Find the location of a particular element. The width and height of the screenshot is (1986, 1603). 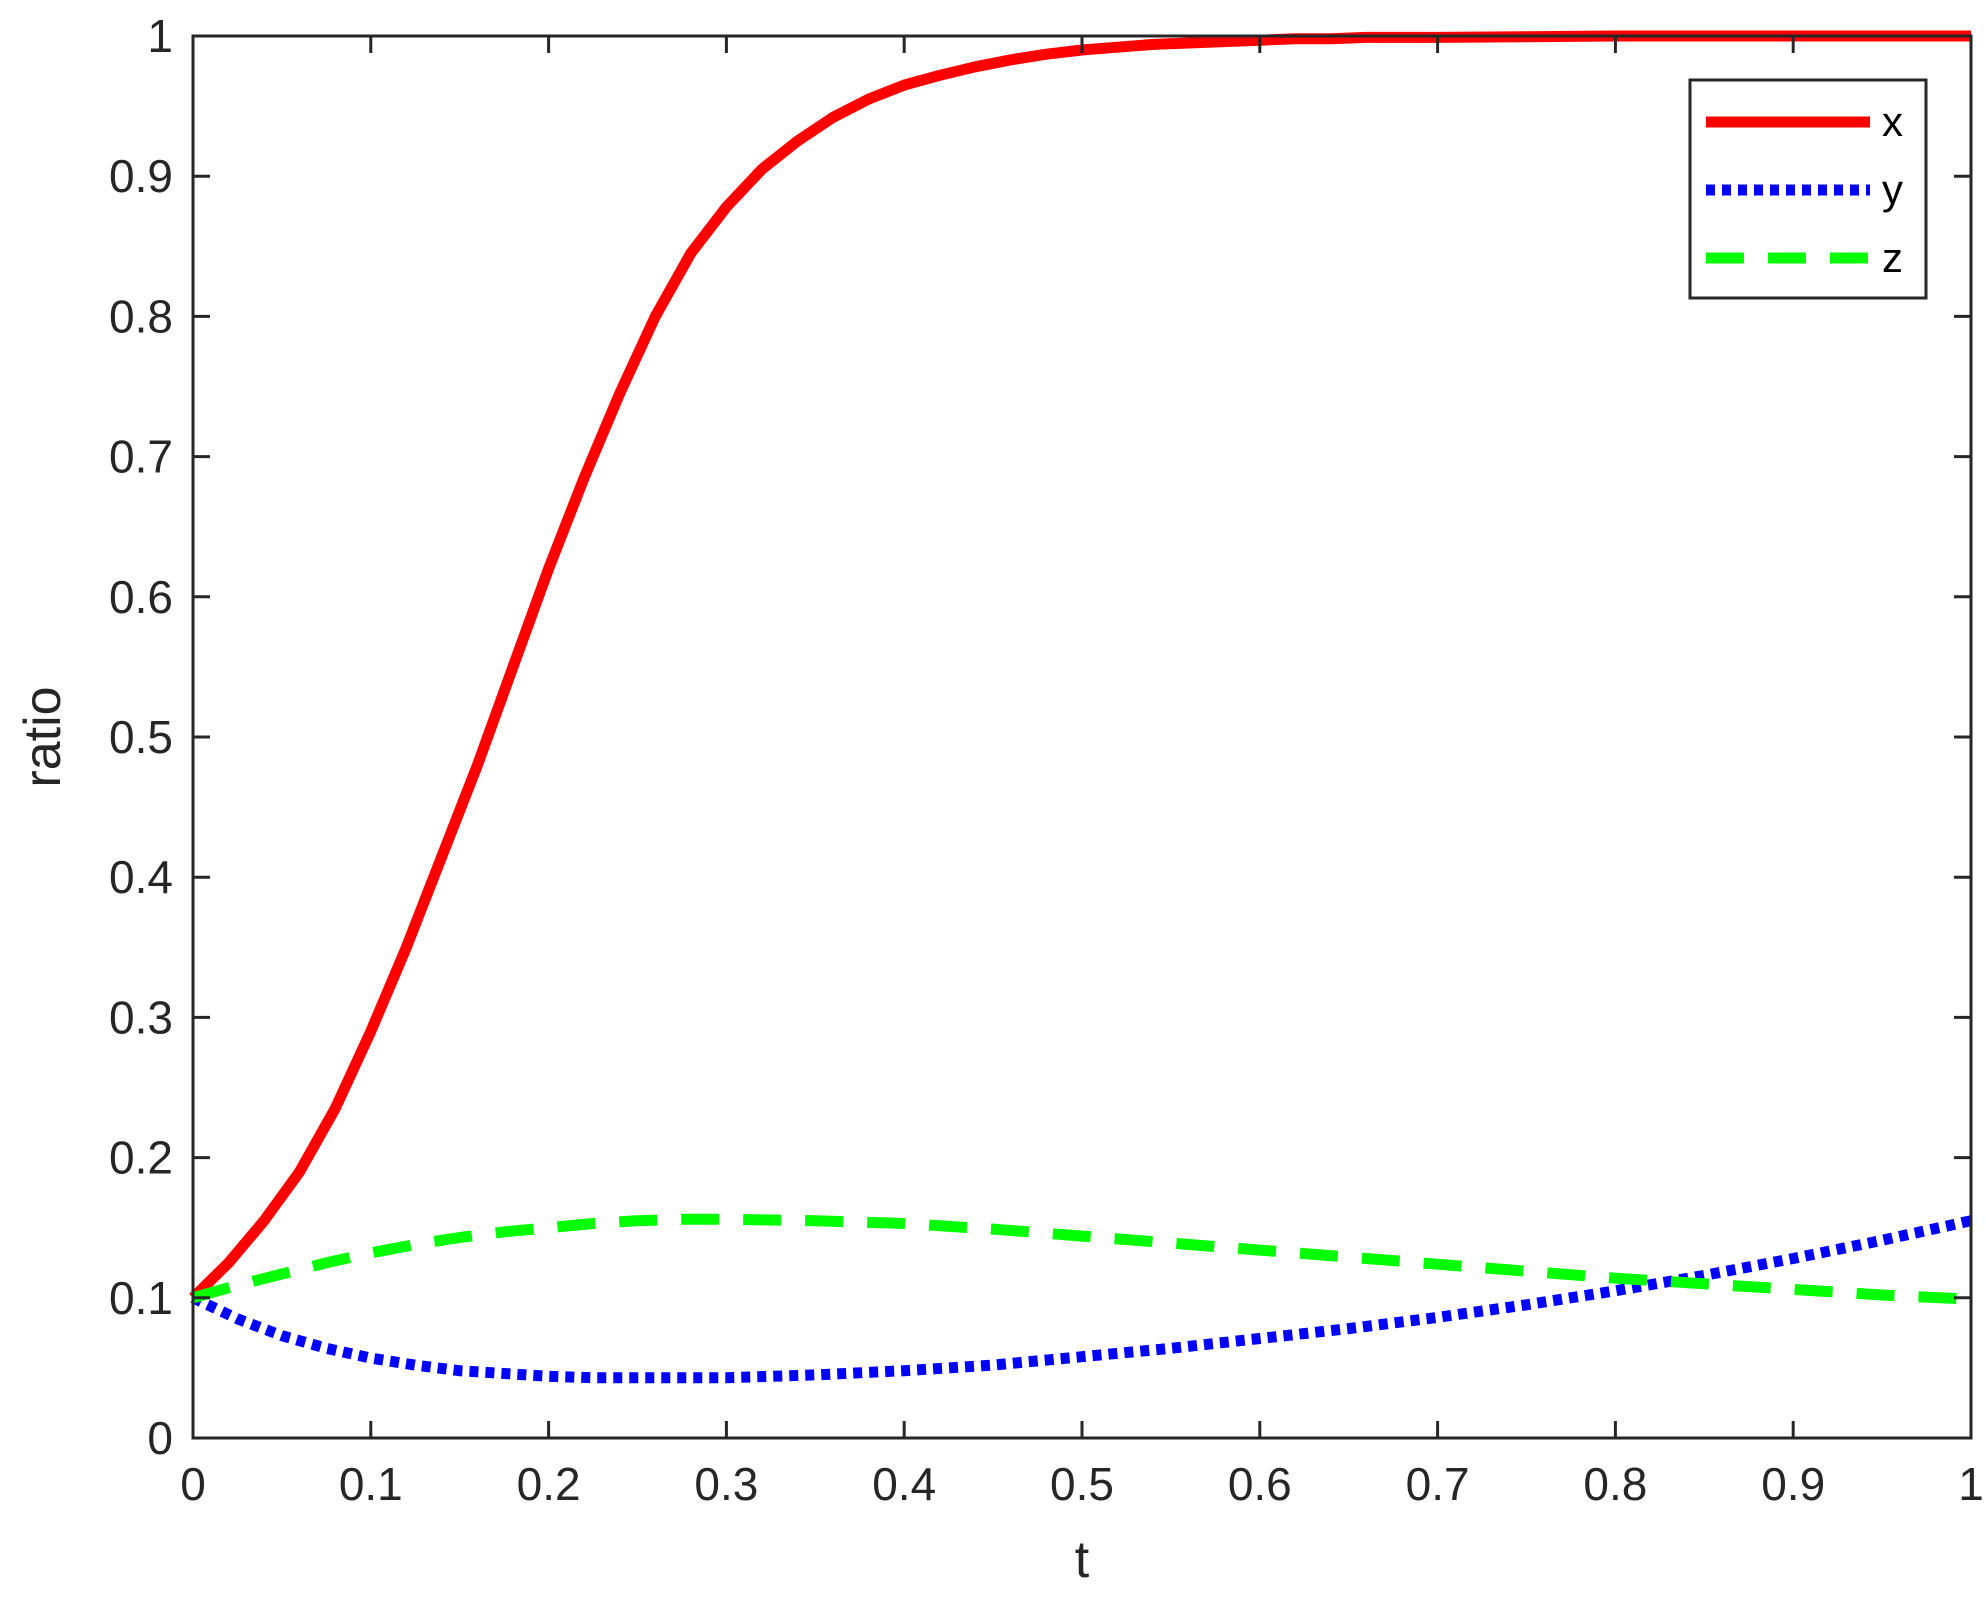

series-line-y is located at coordinates (1081, 1299).